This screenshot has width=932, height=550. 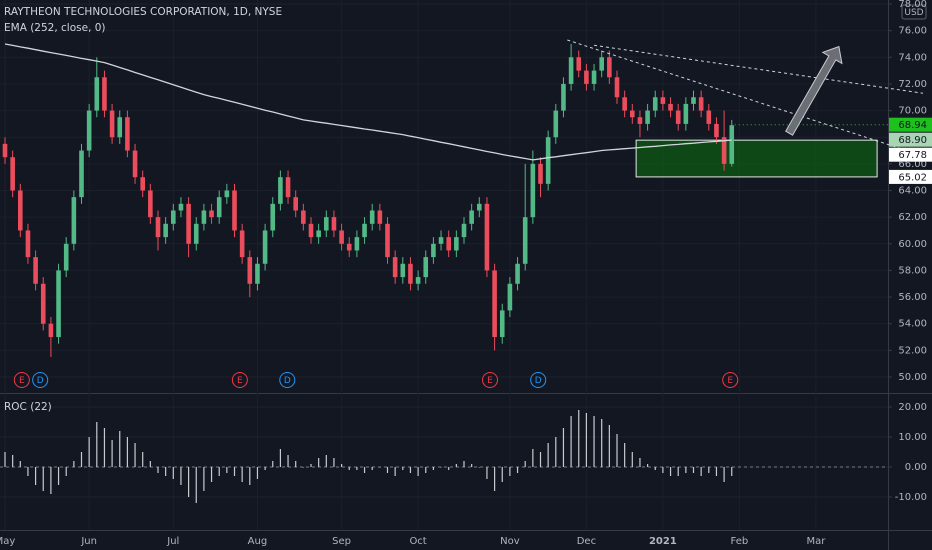 I want to click on ema-legend: EMA (252, close, 0), so click(x=55, y=28).